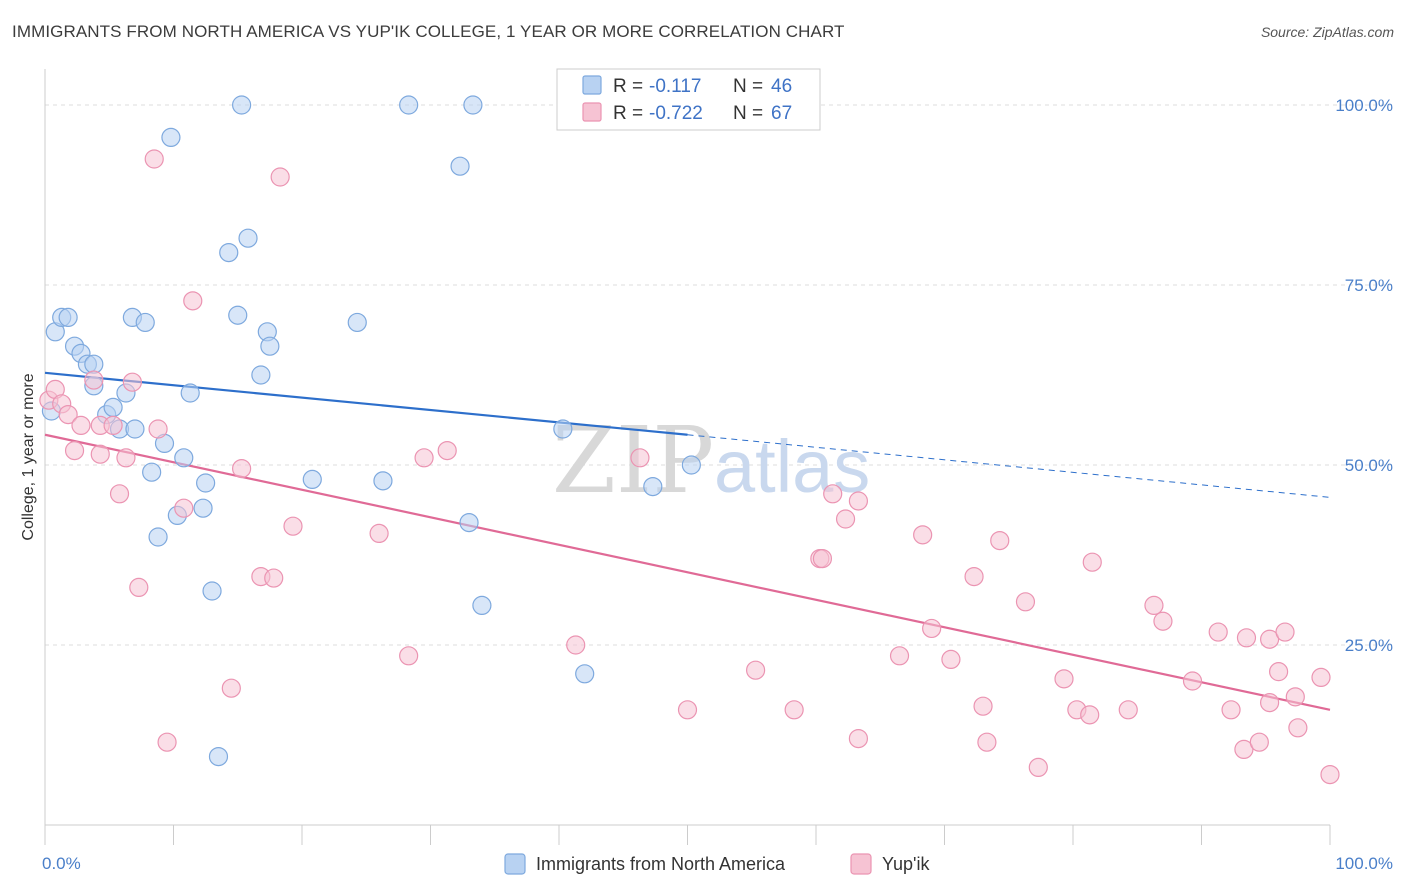 Image resolution: width=1406 pixels, height=892 pixels. Describe the element at coordinates (1369, 465) in the screenshot. I see `y-tick-label: 50.0%` at that location.